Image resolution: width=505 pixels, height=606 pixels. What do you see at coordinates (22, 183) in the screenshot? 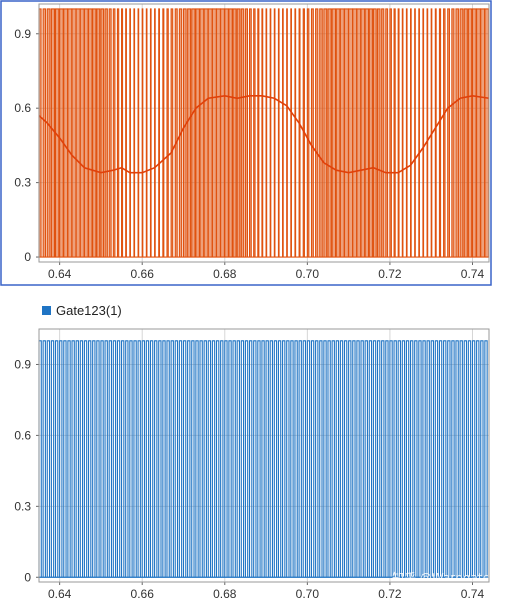
I see `y-tick-label: 0.3` at bounding box center [22, 183].